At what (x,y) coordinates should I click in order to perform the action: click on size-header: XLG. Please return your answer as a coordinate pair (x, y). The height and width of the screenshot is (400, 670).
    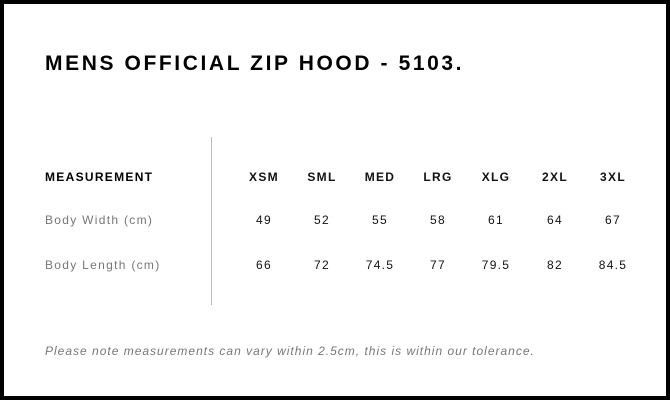
    Looking at the image, I should click on (496, 177).